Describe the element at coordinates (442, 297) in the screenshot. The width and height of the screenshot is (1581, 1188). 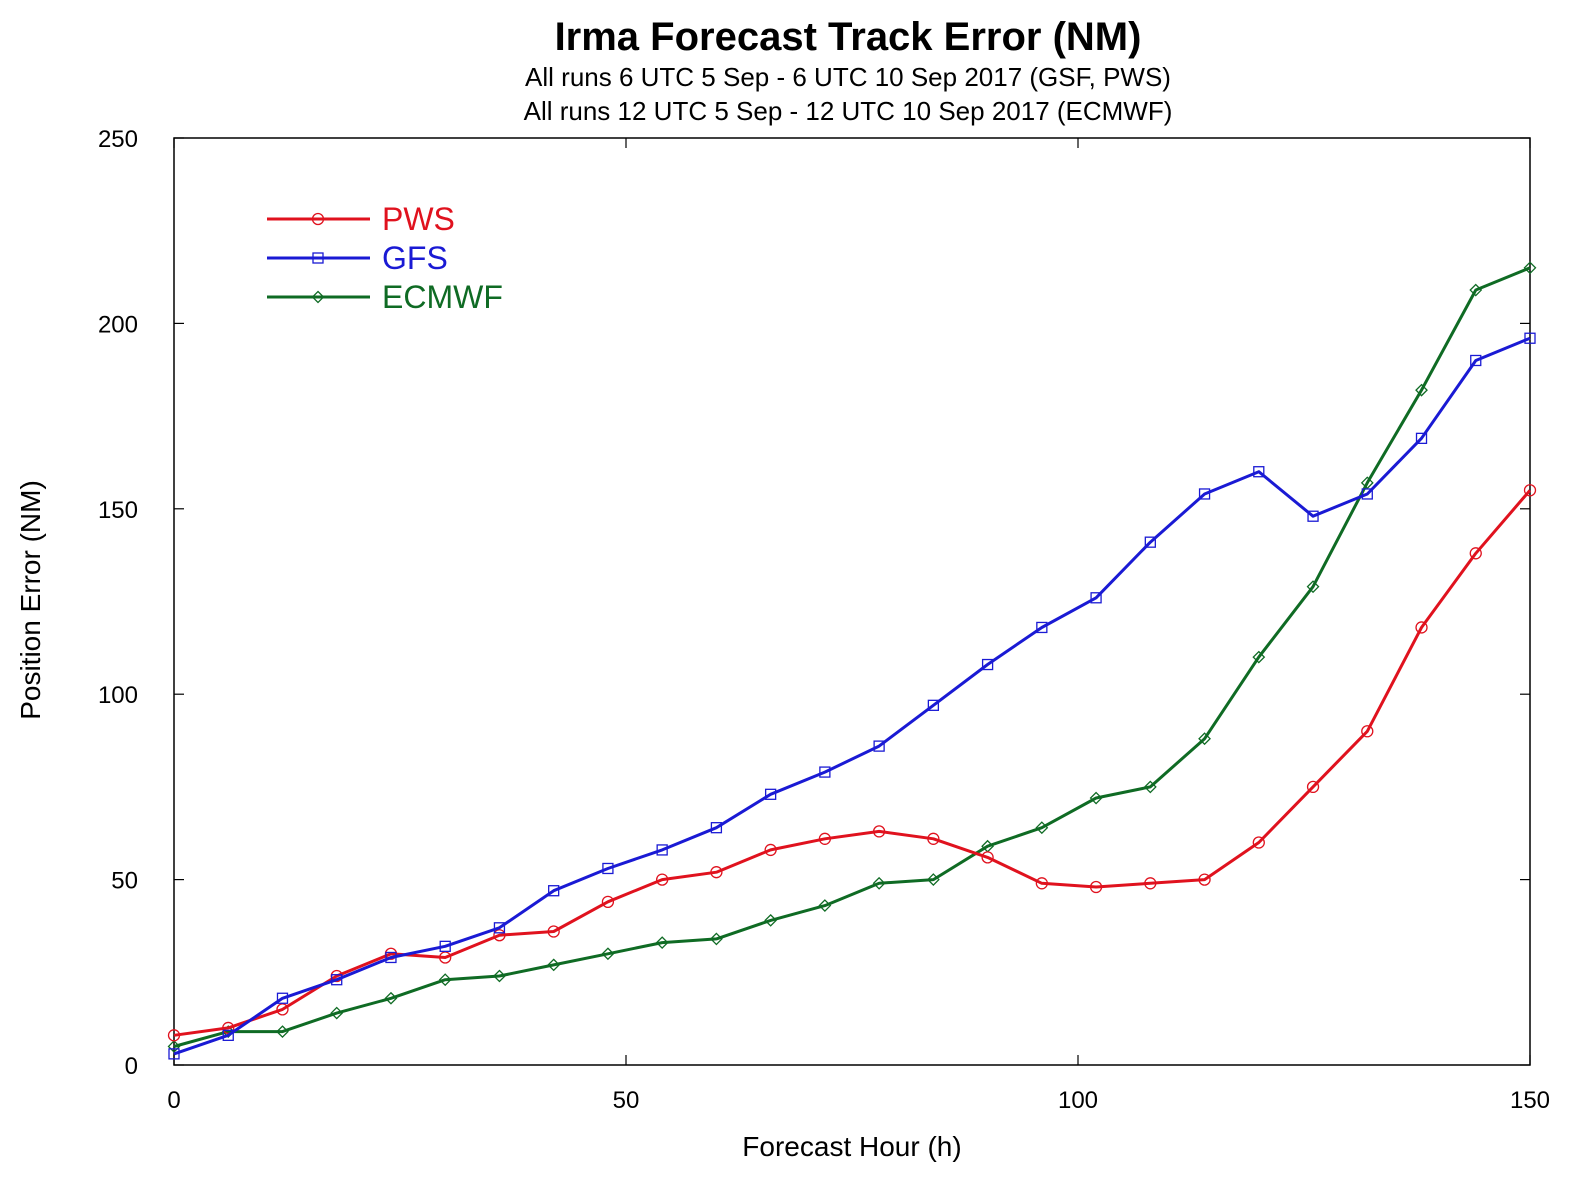
I see `legend-label: ECMWF` at that location.